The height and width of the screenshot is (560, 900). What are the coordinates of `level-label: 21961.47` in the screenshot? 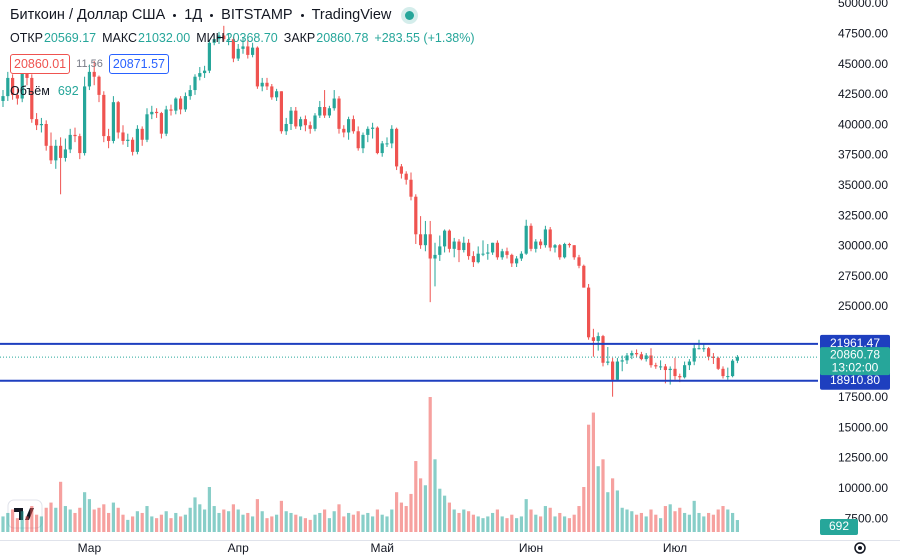 It's located at (855, 343).